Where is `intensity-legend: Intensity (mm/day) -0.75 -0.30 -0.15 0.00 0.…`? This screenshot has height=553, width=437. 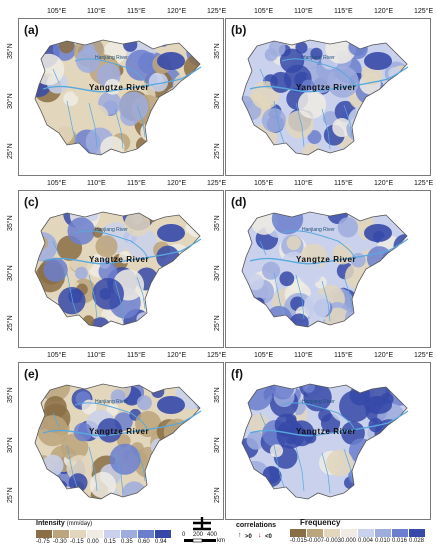 intensity-legend: Intensity (mm/day) -0.75 -0.30 -0.15 0.00 0.… is located at coordinates (105, 533).